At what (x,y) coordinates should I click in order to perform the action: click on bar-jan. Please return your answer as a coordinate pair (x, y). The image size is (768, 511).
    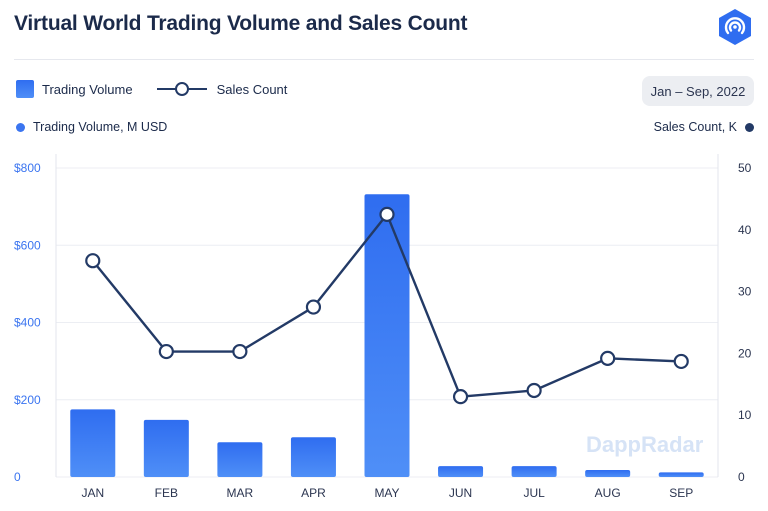
    Looking at the image, I should click on (93, 443).